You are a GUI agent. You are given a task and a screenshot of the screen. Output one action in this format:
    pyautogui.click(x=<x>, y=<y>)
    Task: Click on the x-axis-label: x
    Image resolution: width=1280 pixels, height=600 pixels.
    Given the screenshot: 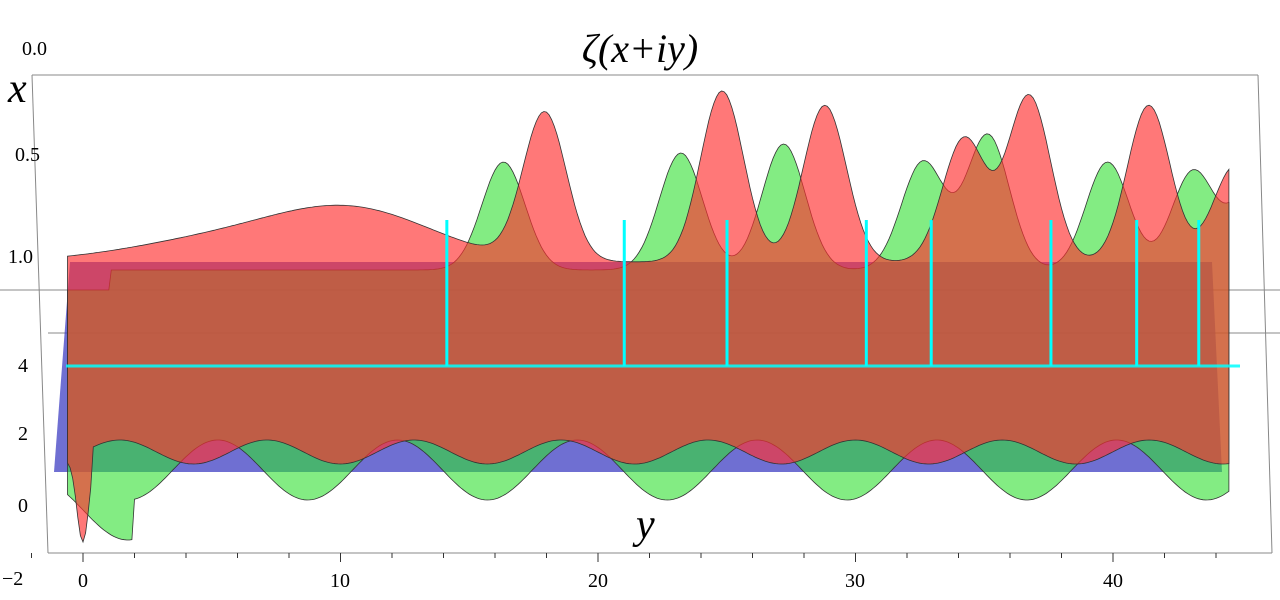 What is the action you would take?
    pyautogui.click(x=17, y=89)
    